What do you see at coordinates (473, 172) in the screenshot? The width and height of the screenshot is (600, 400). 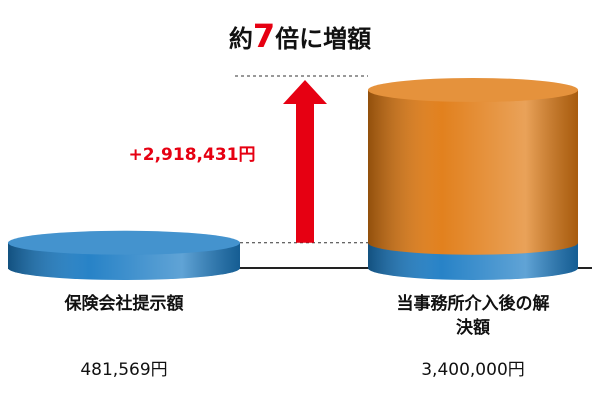 I see `segment-shade` at bounding box center [473, 172].